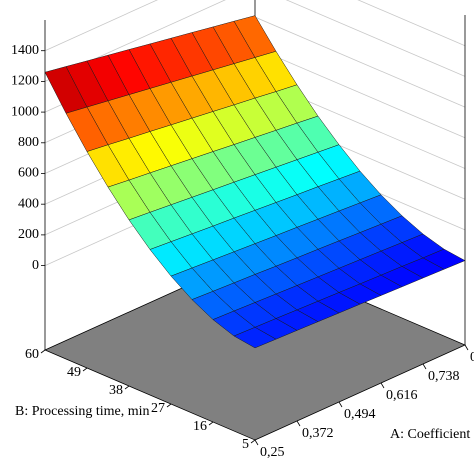 The image size is (474, 474). Describe the element at coordinates (444, 376) in the screenshot. I see `x-tick-label: 0,738` at that location.